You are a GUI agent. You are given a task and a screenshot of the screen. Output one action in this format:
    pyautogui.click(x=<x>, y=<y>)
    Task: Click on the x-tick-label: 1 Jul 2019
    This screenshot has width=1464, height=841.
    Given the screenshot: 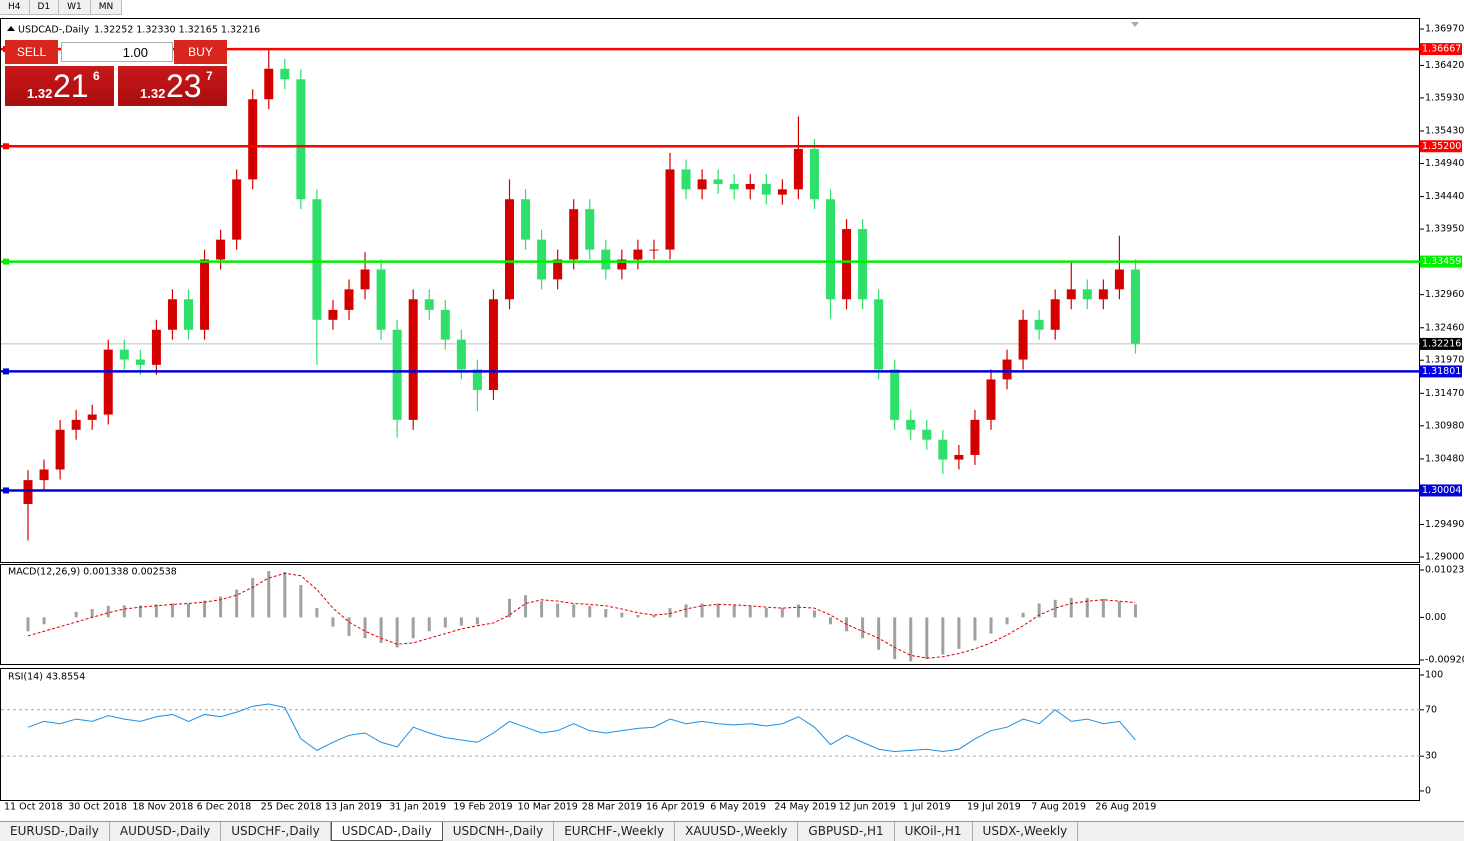 What is the action you would take?
    pyautogui.click(x=927, y=807)
    